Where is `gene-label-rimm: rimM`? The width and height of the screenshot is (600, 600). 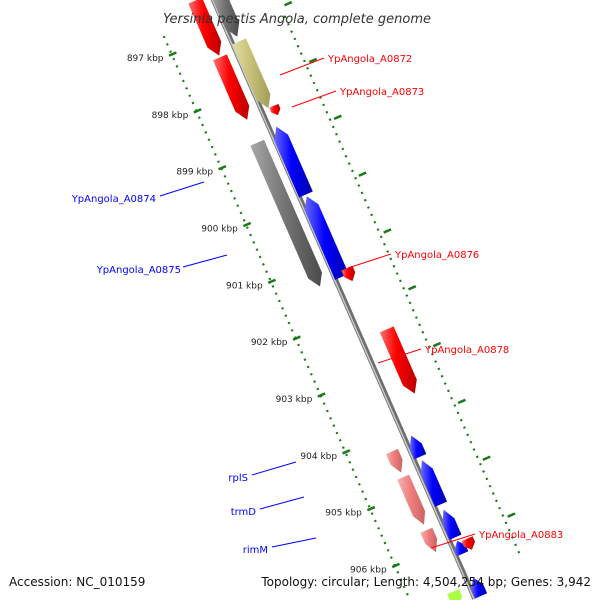 gene-label-rimm: rimM is located at coordinates (255, 550).